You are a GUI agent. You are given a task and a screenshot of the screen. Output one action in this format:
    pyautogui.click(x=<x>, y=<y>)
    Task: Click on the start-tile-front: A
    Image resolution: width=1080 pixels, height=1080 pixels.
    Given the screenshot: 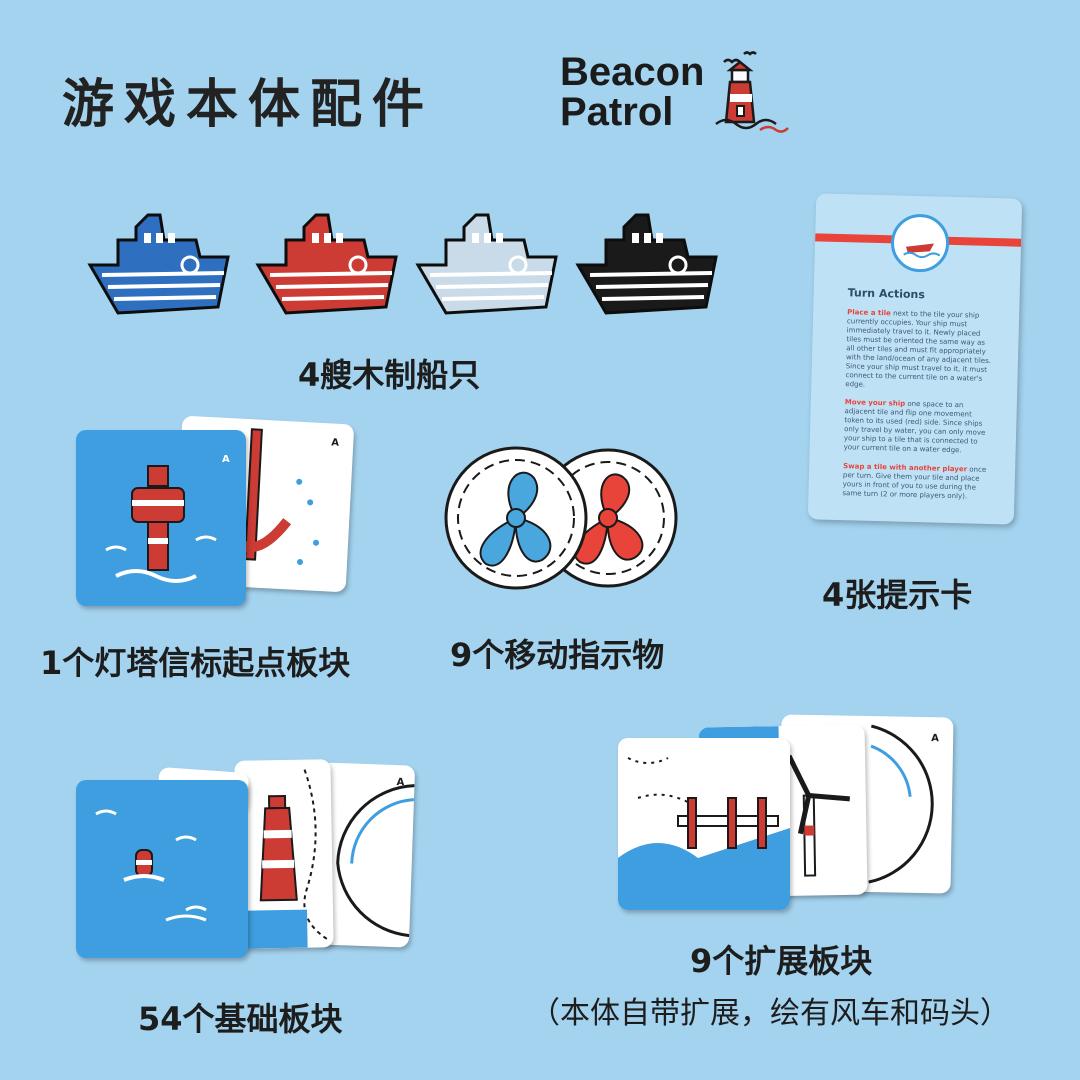 What is the action you would take?
    pyautogui.click(x=161, y=518)
    